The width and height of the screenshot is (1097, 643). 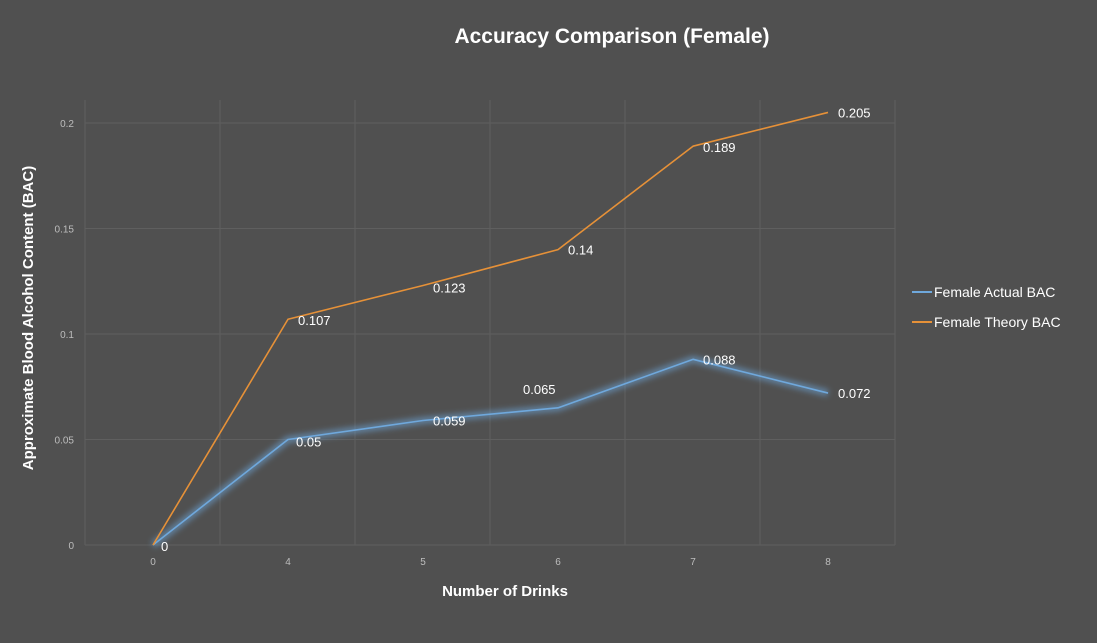 I want to click on x-tick-label: 6, so click(x=558, y=562).